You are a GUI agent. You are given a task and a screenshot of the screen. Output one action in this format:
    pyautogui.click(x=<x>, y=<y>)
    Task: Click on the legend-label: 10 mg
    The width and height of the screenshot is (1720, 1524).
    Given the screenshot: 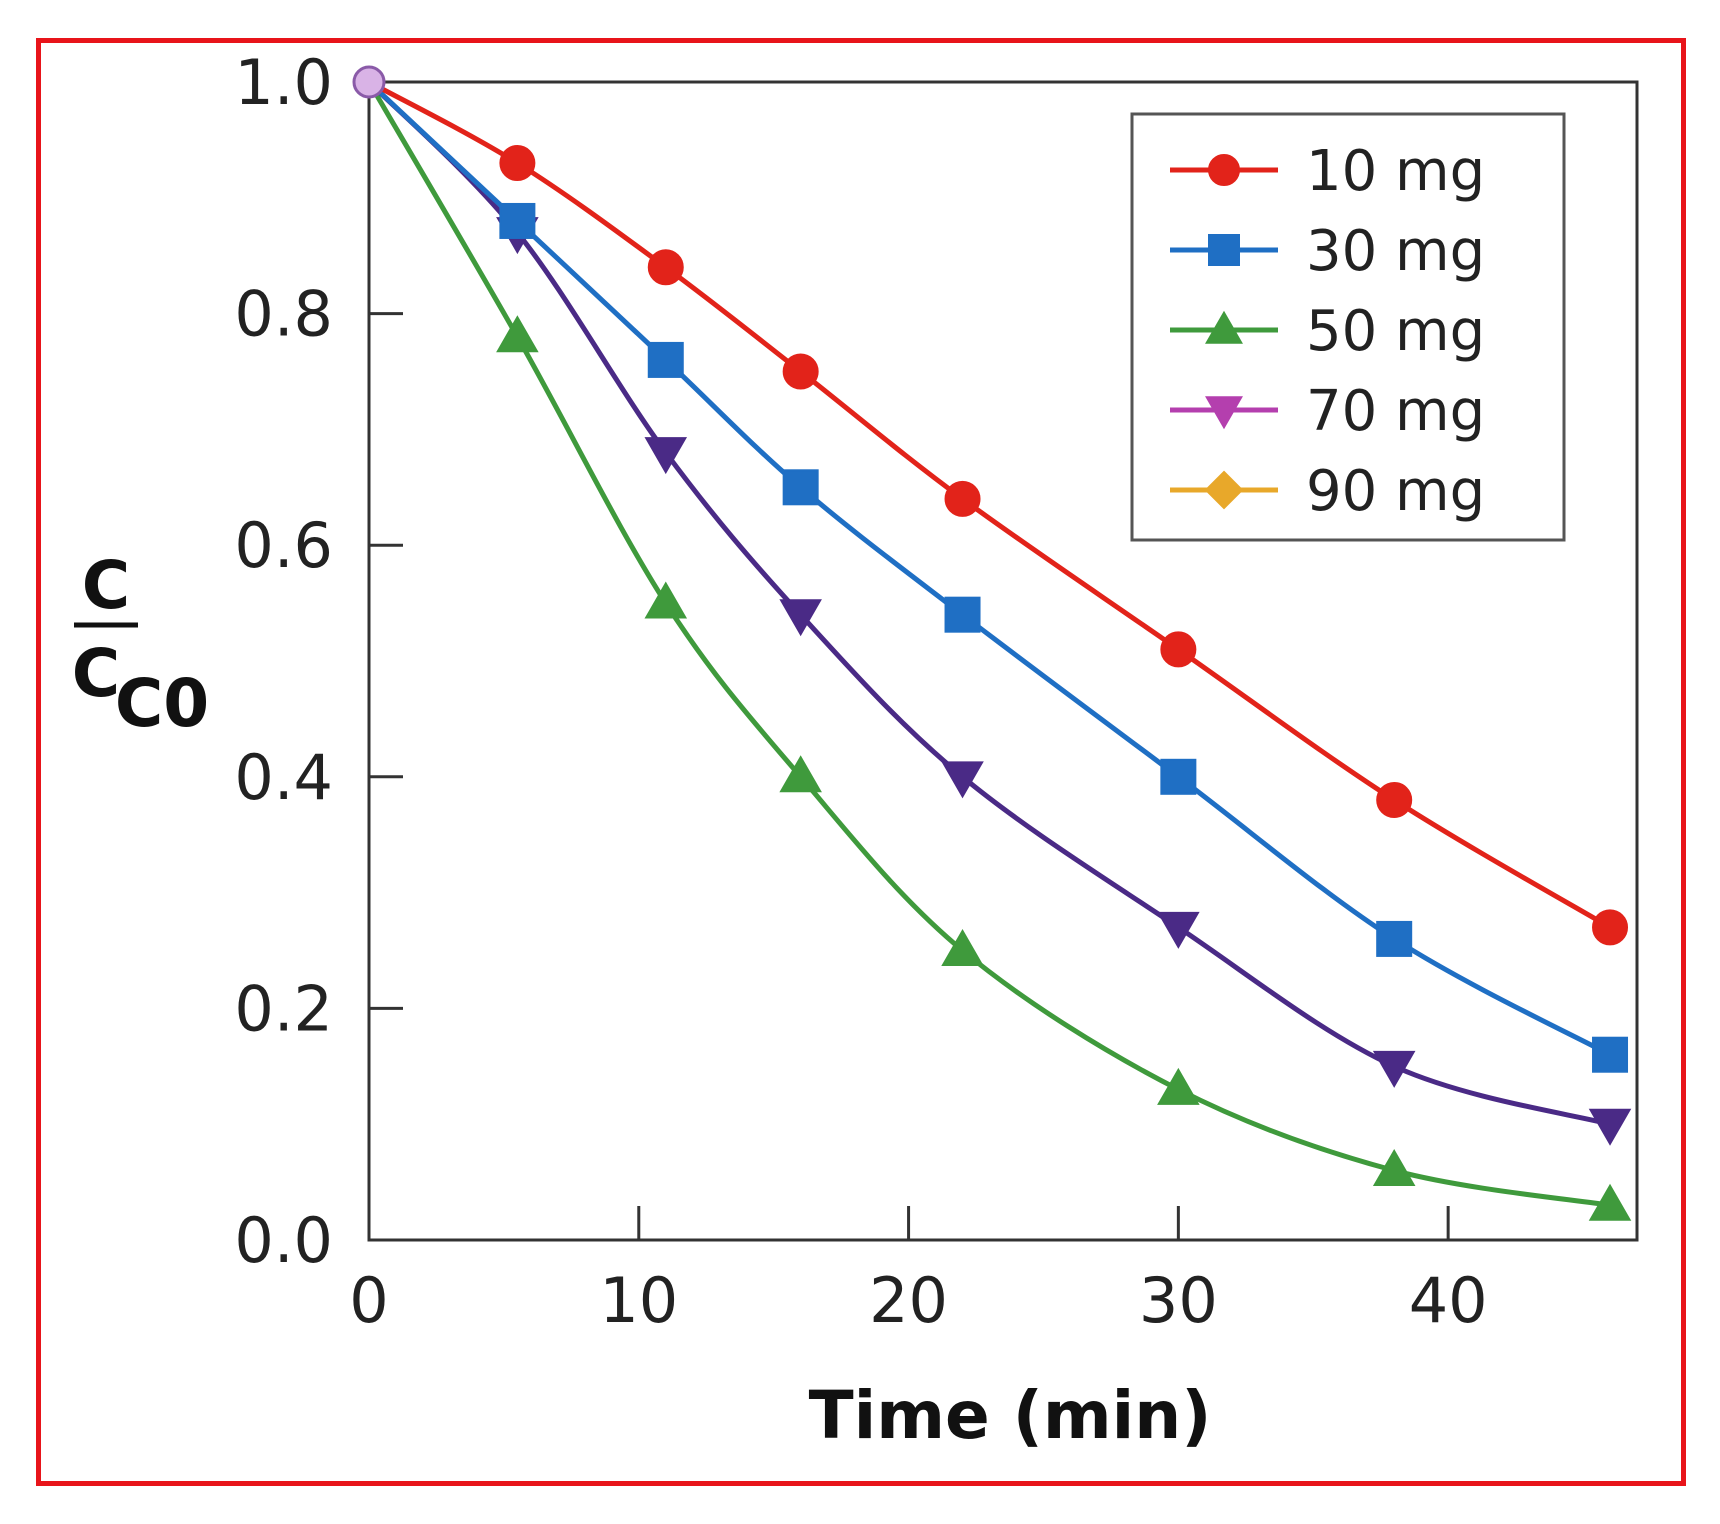 What is the action you would take?
    pyautogui.click(x=1395, y=171)
    